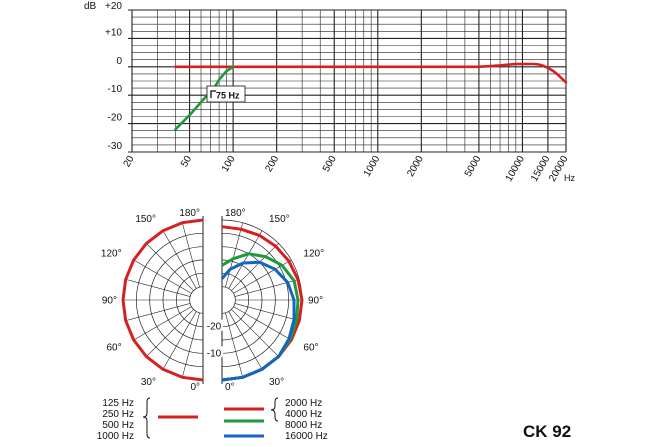 This screenshot has height=447, width=670. What do you see at coordinates (119, 61) in the screenshot?
I see `y-tick-label: 0` at bounding box center [119, 61].